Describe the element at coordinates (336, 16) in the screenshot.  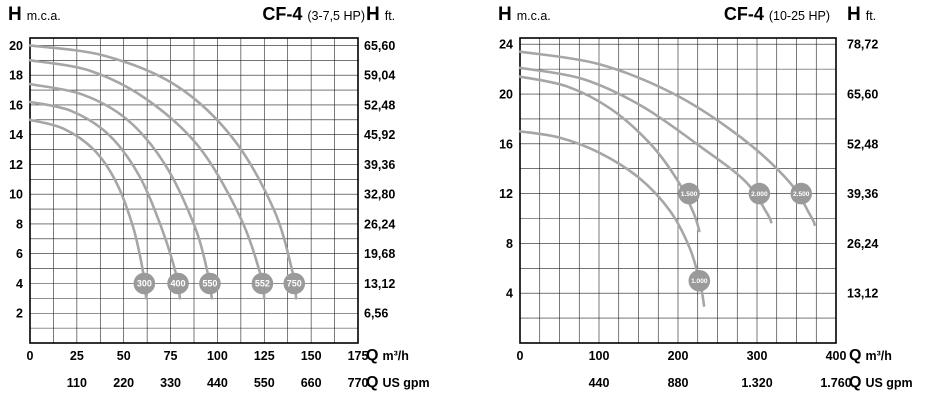
I see `power-range: (3-7,5 HP)` at that location.